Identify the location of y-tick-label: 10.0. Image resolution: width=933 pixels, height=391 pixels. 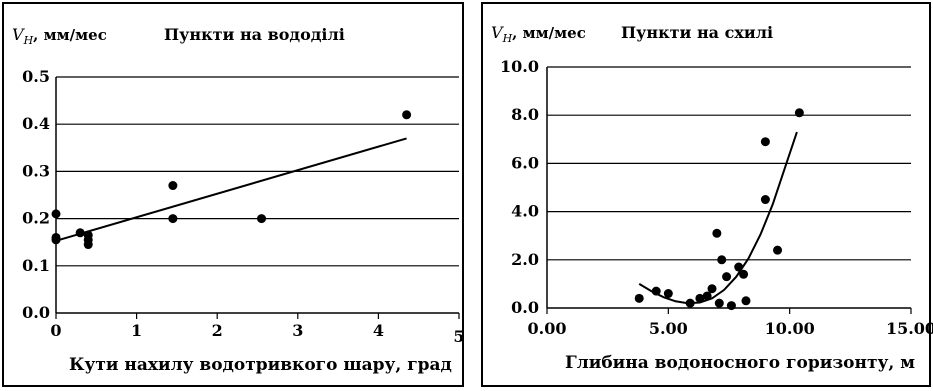
(519, 66).